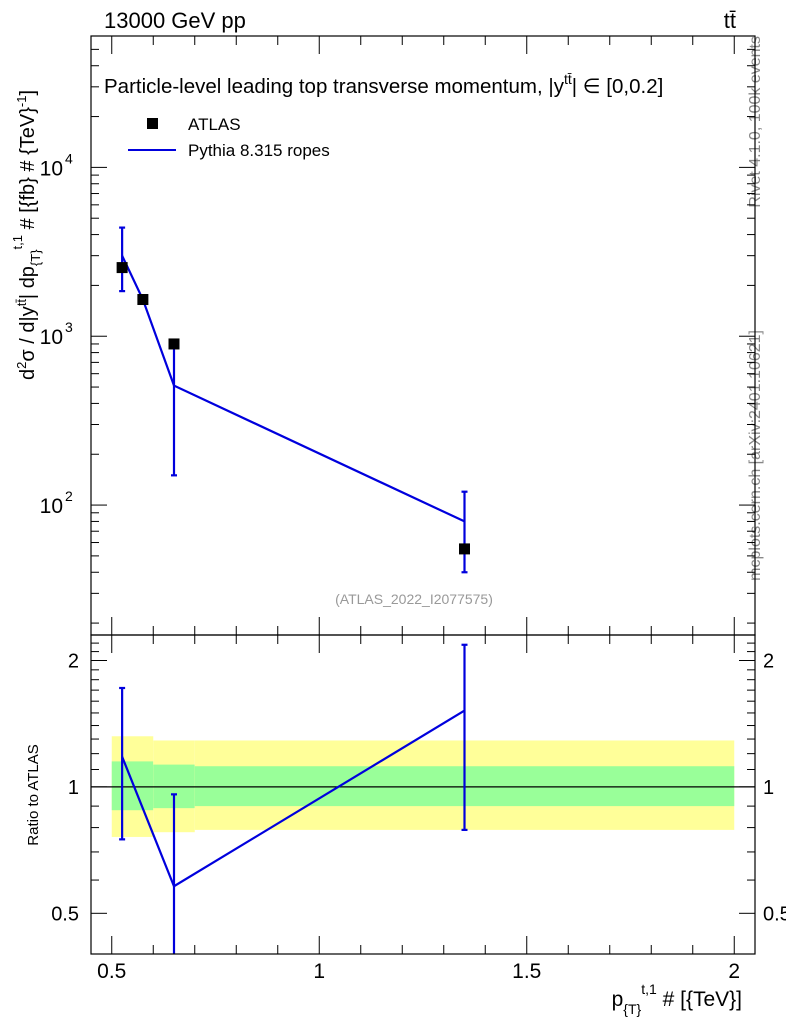 This screenshot has height=1024, width=786. I want to click on legend-pythia-label: Pythia 8.315 ropes, so click(259, 150).